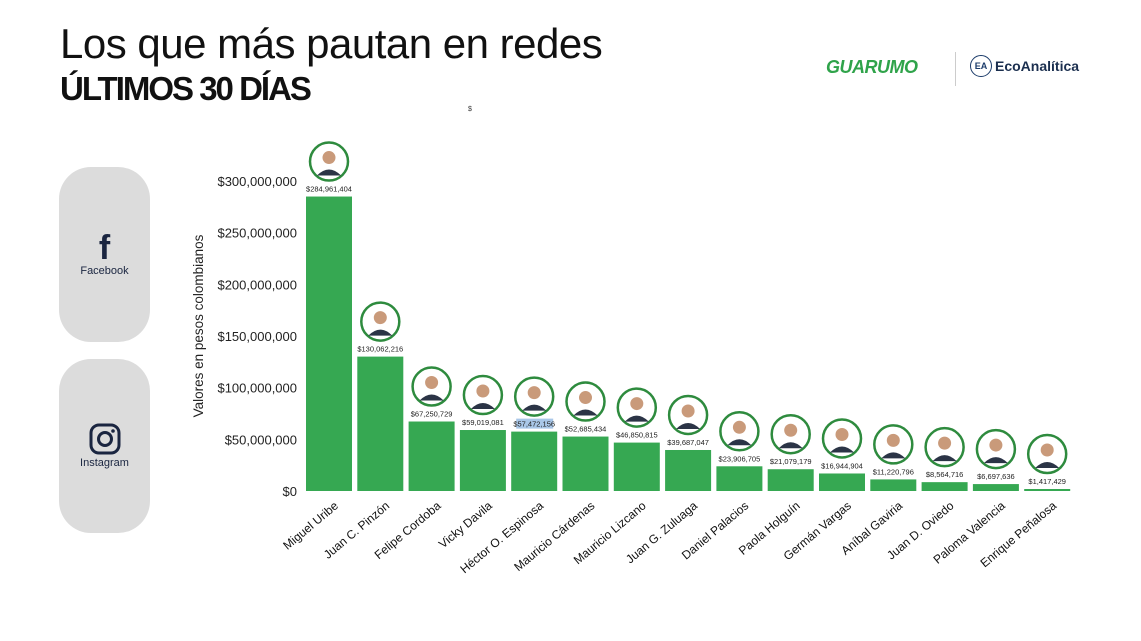 This screenshot has width=1141, height=641. I want to click on value-label: $52,685,434, so click(586, 429).